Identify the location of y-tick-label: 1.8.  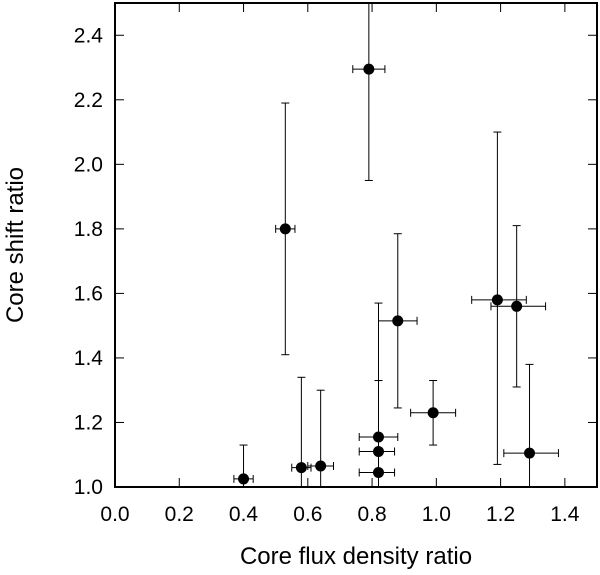
(88, 229).